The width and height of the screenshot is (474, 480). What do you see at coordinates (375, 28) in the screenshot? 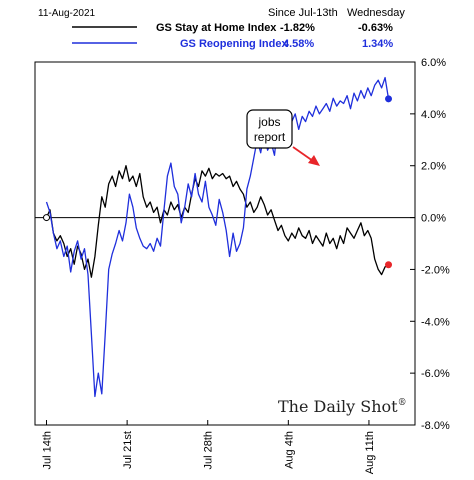
I see `legend-day-stay-home: -0.63%` at bounding box center [375, 28].